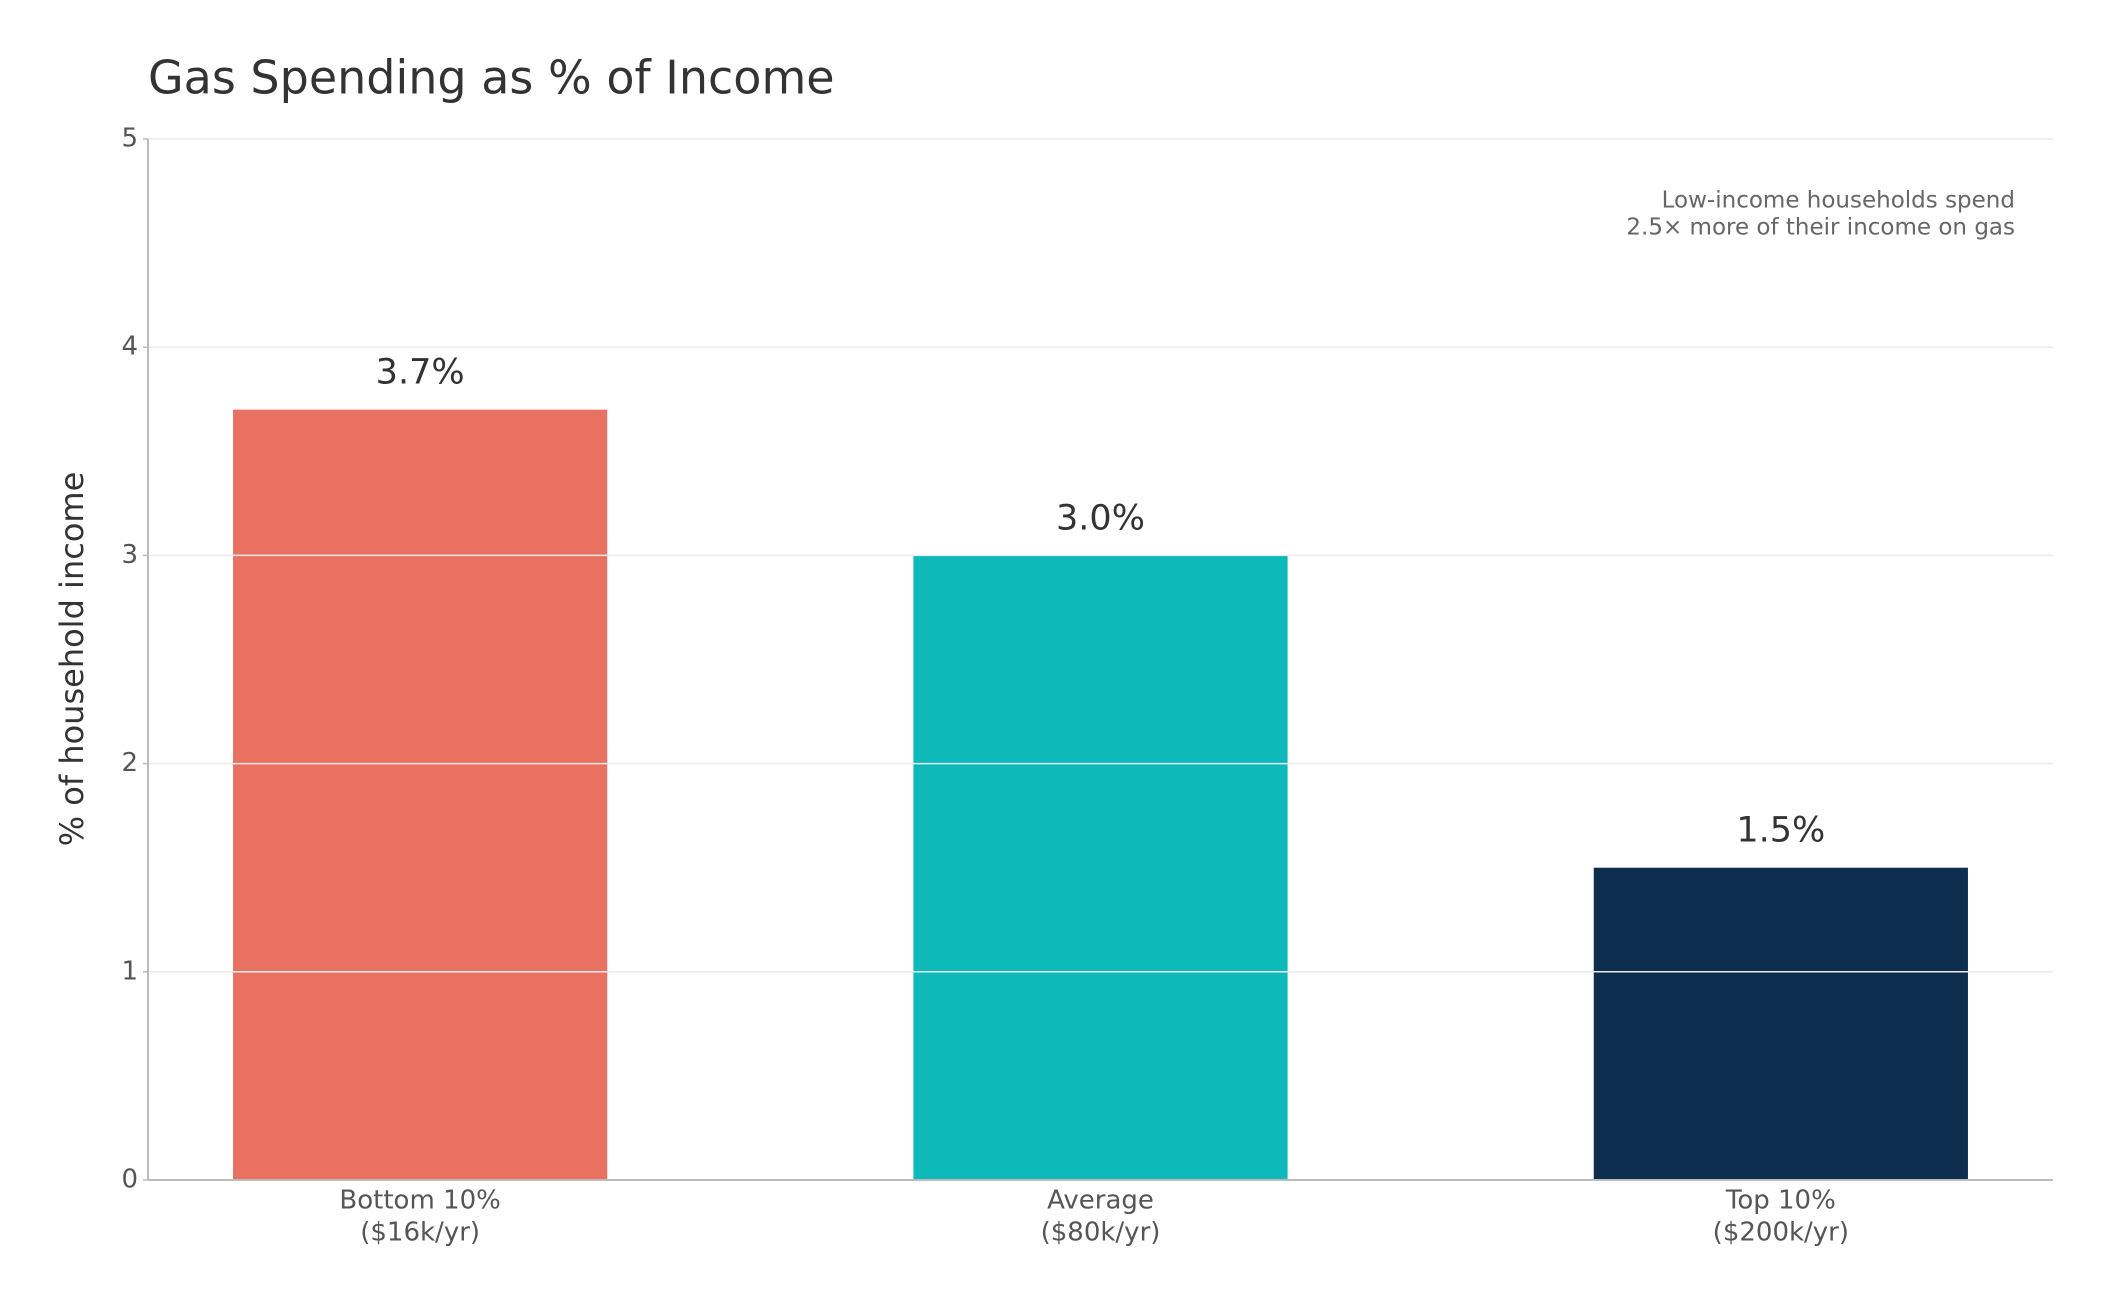  Describe the element at coordinates (1100, 1201) in the screenshot. I see `x-tick-label: Average` at that location.